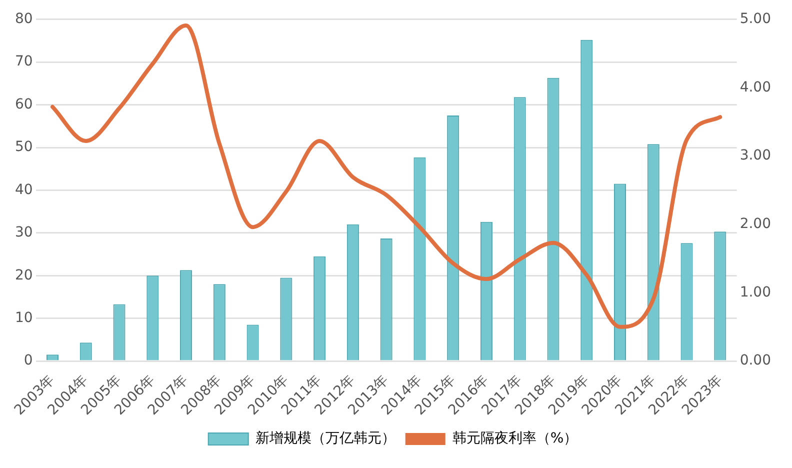  I want to click on y-tick-label: 50, so click(23, 147).